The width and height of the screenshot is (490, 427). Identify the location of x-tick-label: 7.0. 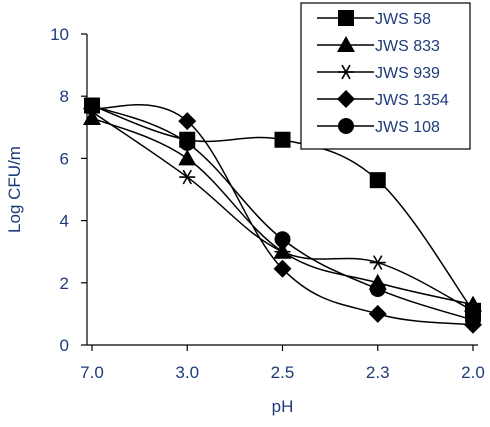
(92, 372).